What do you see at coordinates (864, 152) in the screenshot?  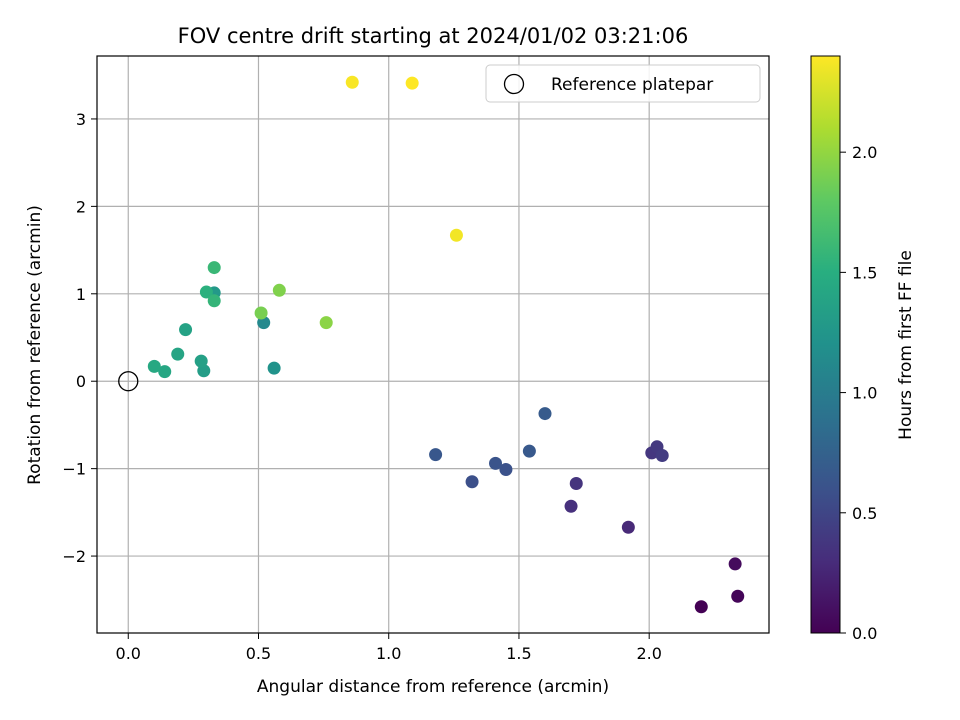 I see `colorbar-tick-label: 2.0` at bounding box center [864, 152].